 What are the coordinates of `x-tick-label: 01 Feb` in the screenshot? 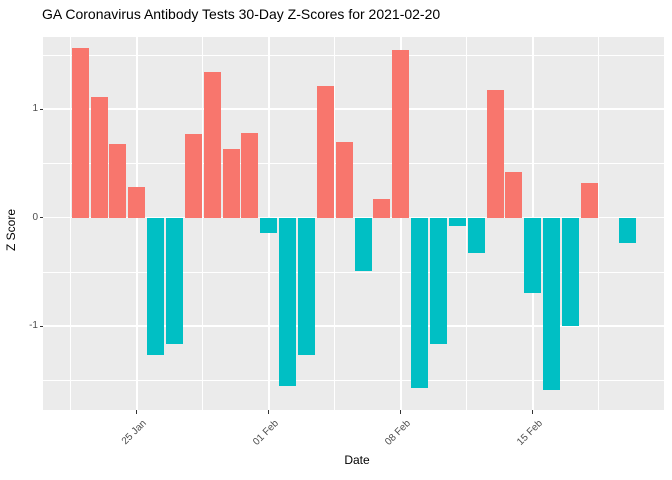 It's located at (265, 433).